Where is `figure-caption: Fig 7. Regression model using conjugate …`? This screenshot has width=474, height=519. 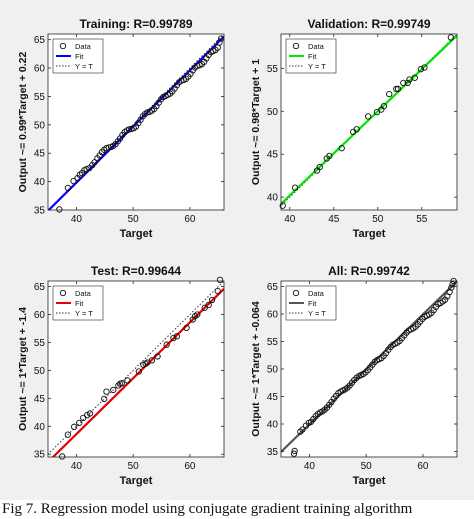 figure-caption: Fig 7. Regression model using conjugate … is located at coordinates (237, 509).